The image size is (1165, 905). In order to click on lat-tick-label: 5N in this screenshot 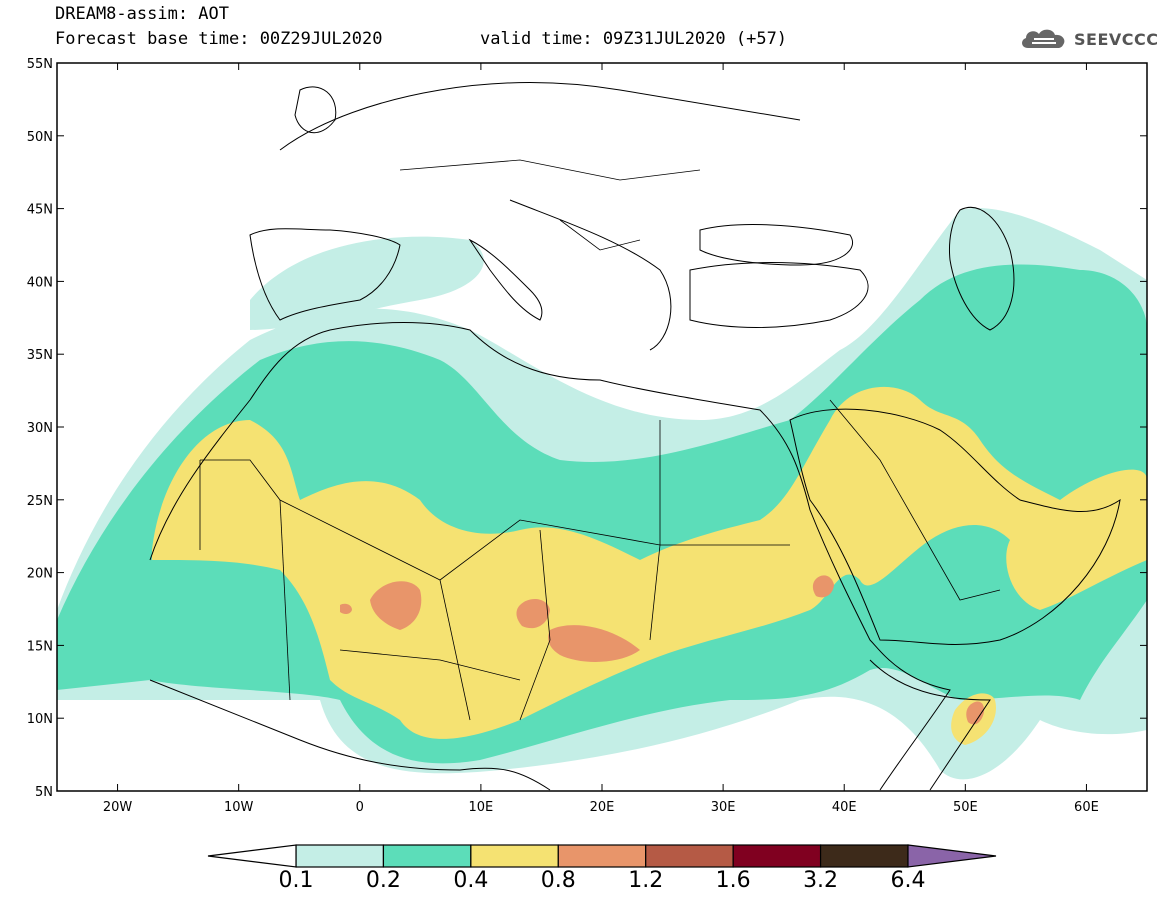, I will do `click(44, 792)`.